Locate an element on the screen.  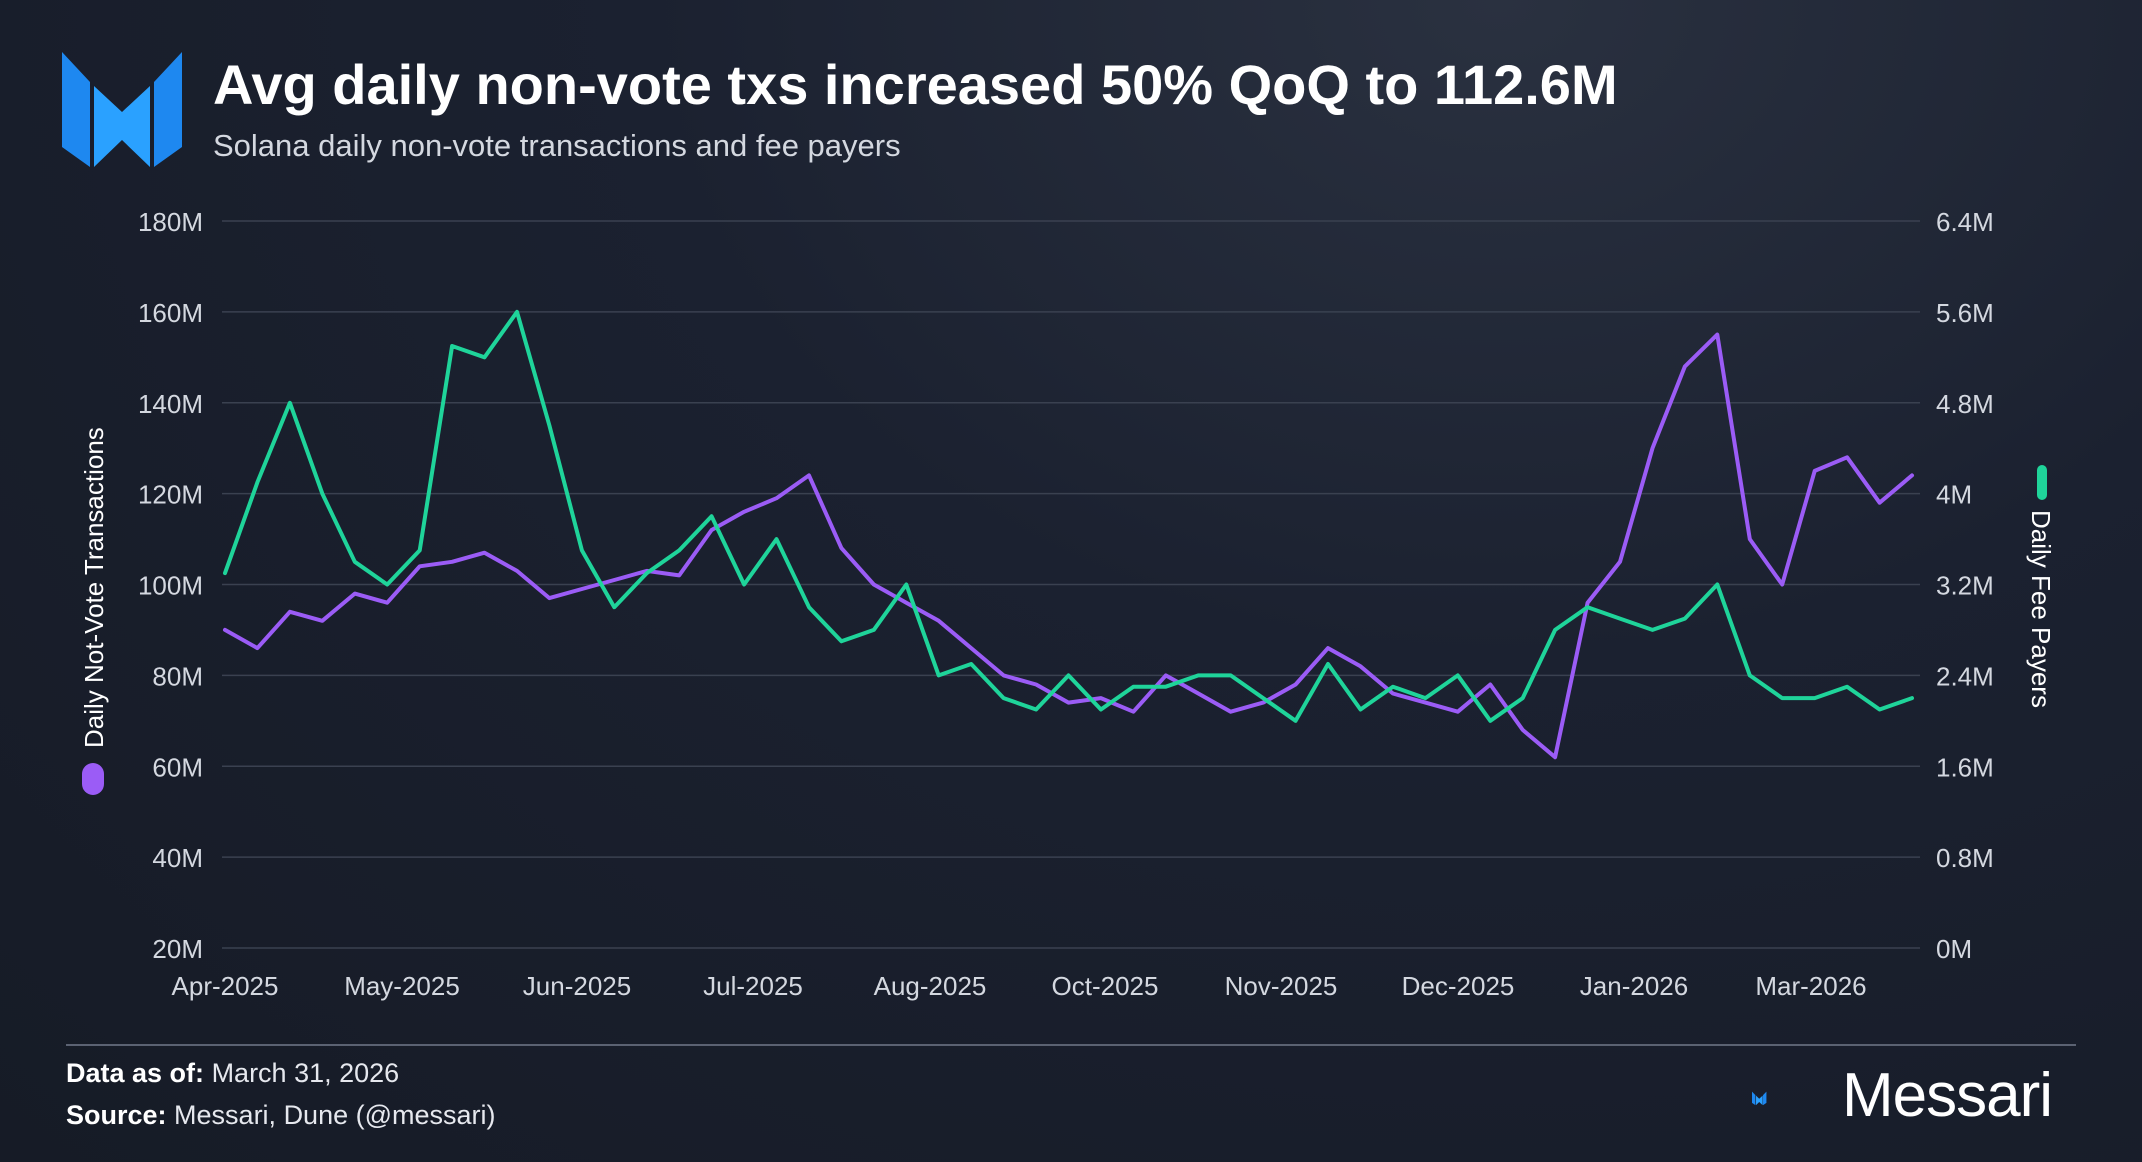
x-tick-label: Jan-2026 is located at coordinates (1634, 986).